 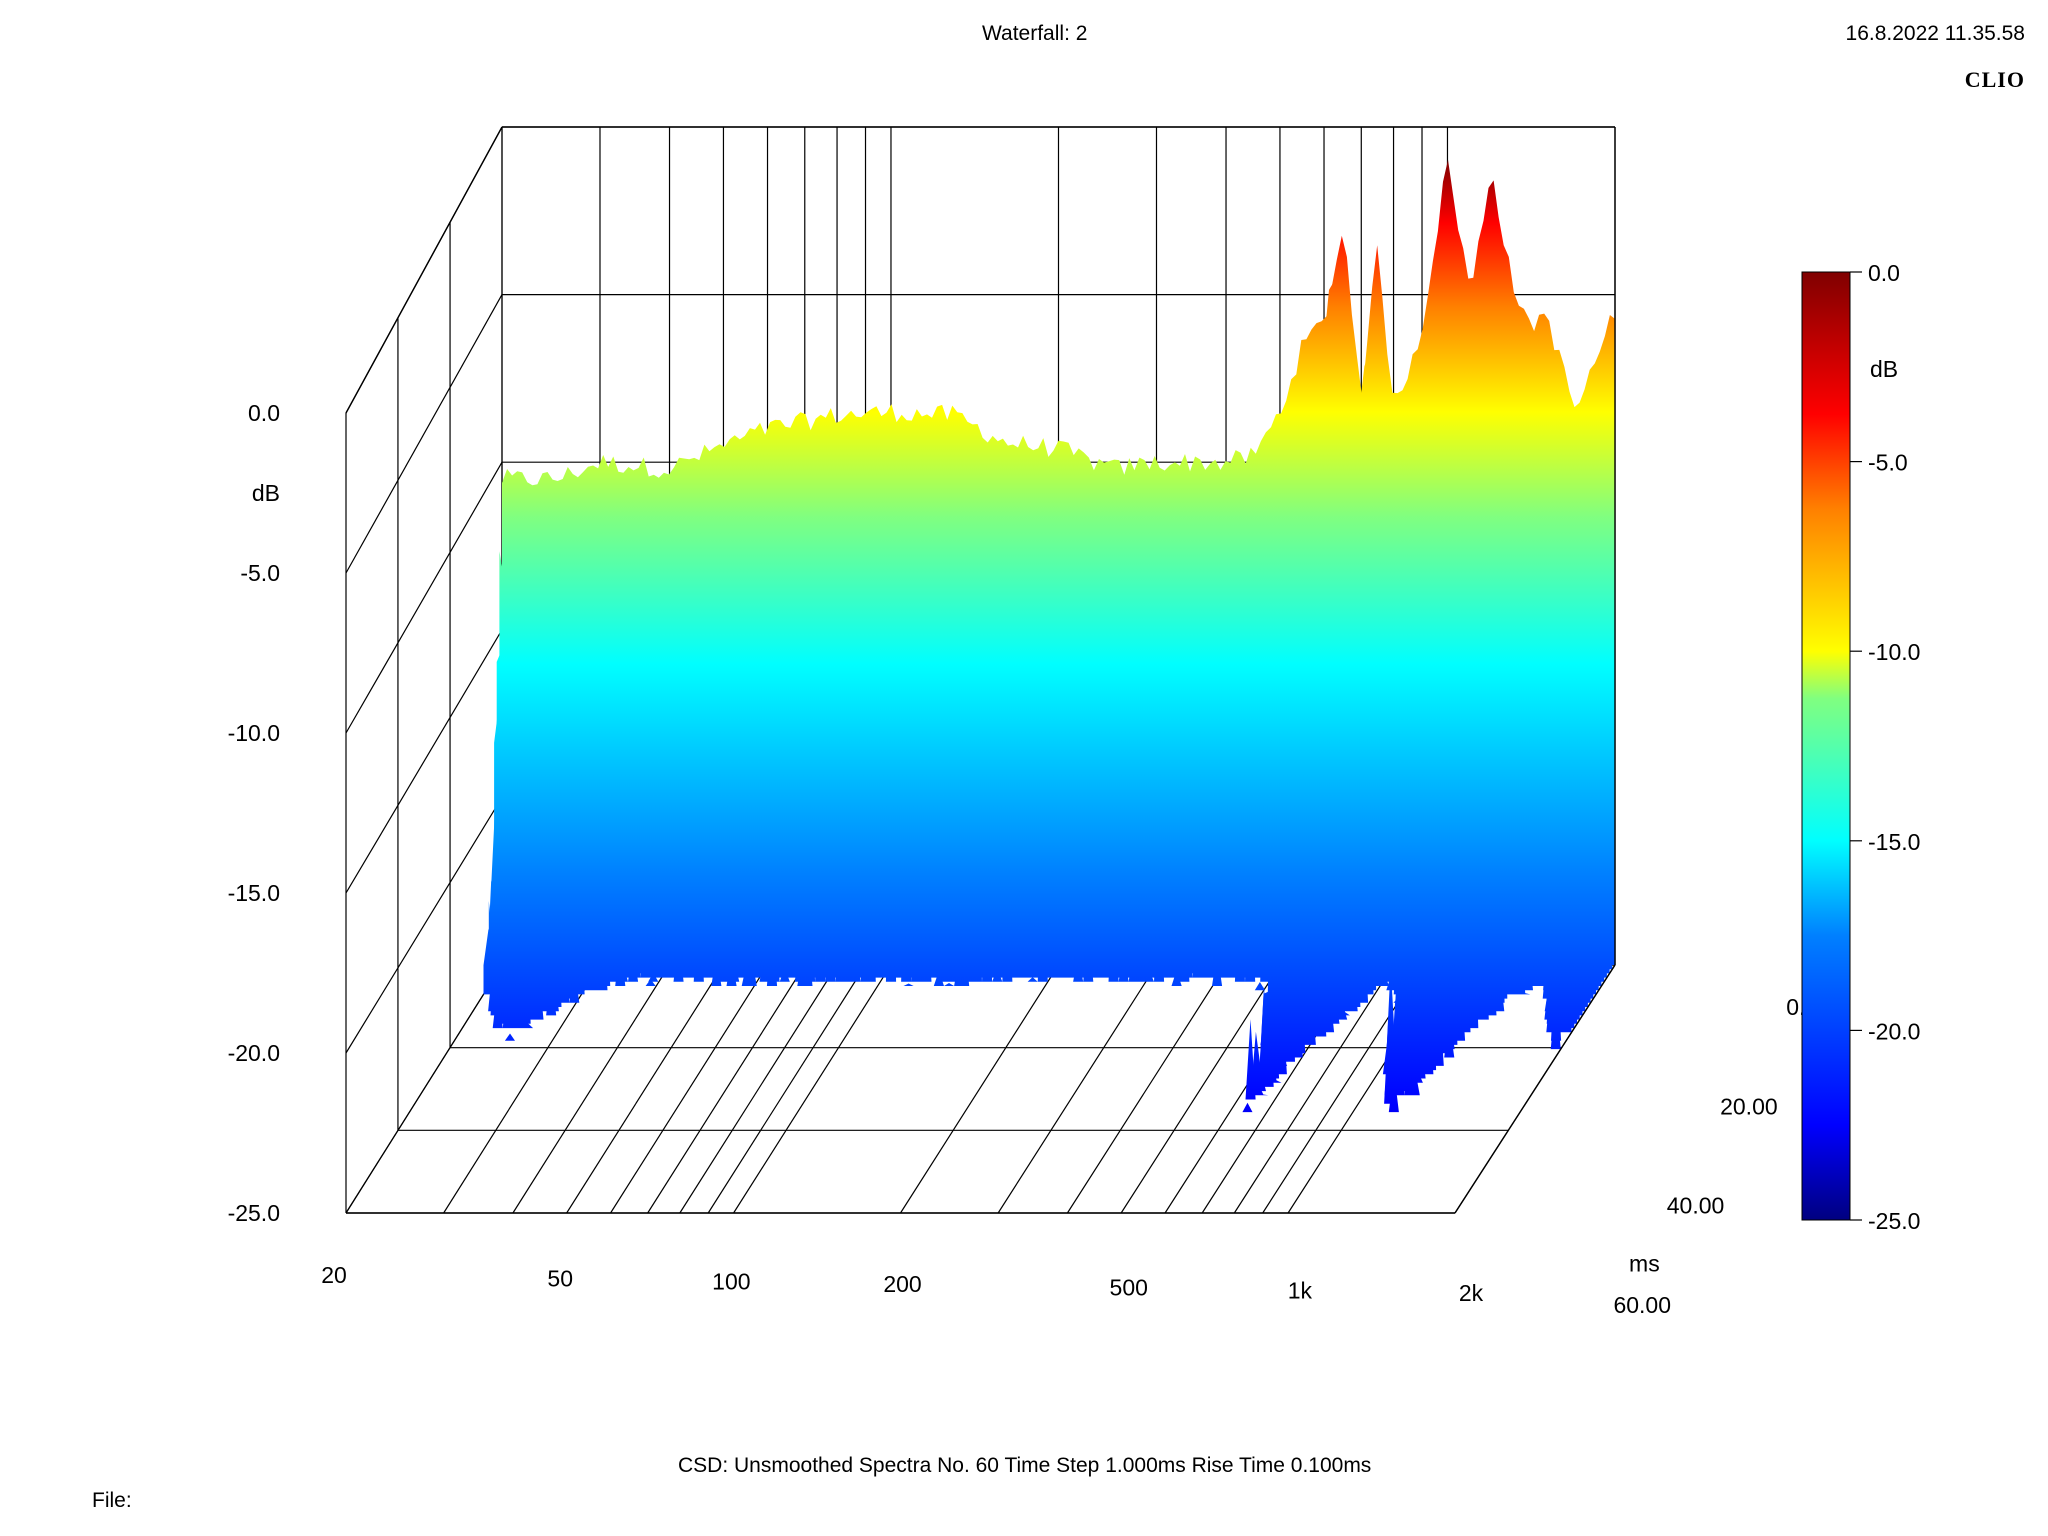 I want to click on colorbar-tick-label: -5.0, so click(x=1888, y=463).